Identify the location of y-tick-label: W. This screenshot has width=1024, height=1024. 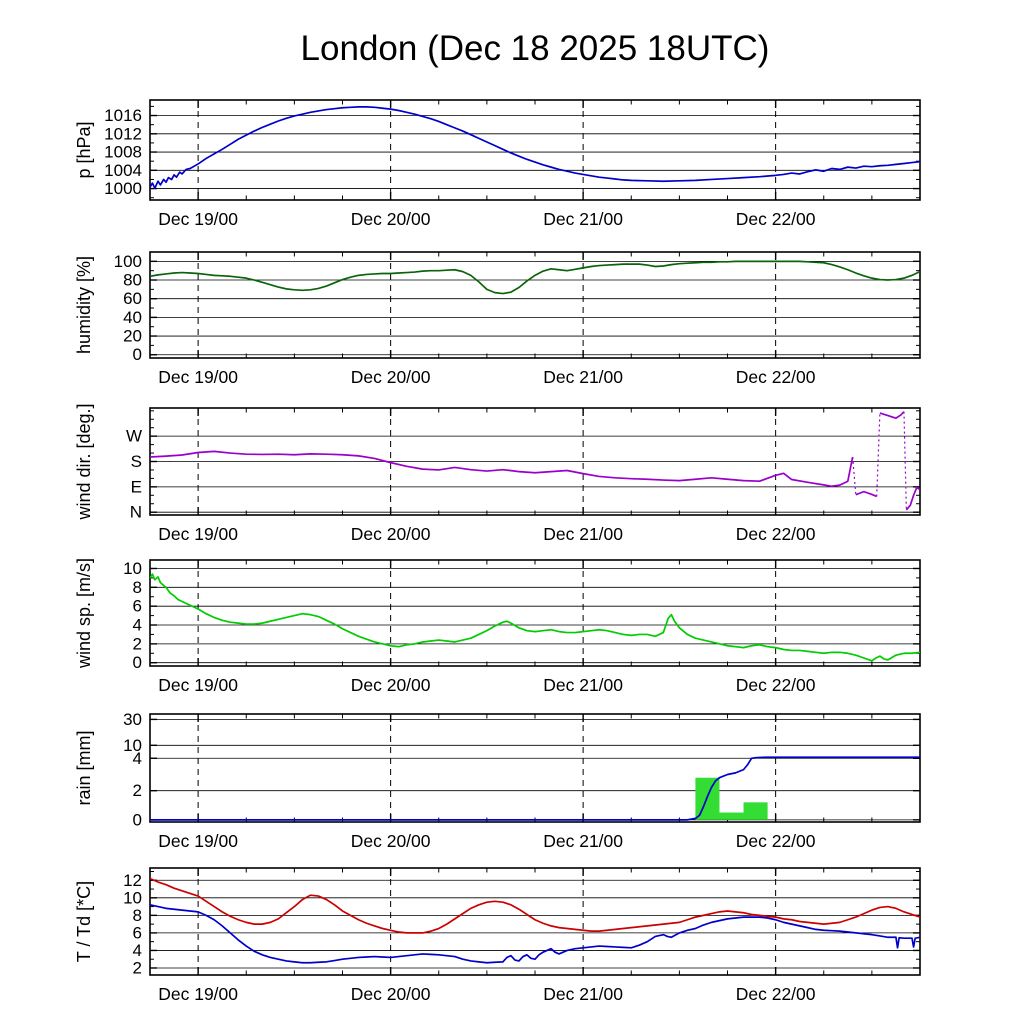
(134, 436).